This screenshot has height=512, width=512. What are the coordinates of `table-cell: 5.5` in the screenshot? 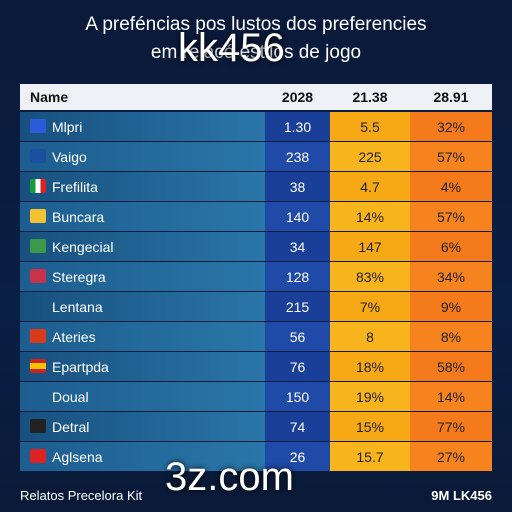 It's located at (370, 126).